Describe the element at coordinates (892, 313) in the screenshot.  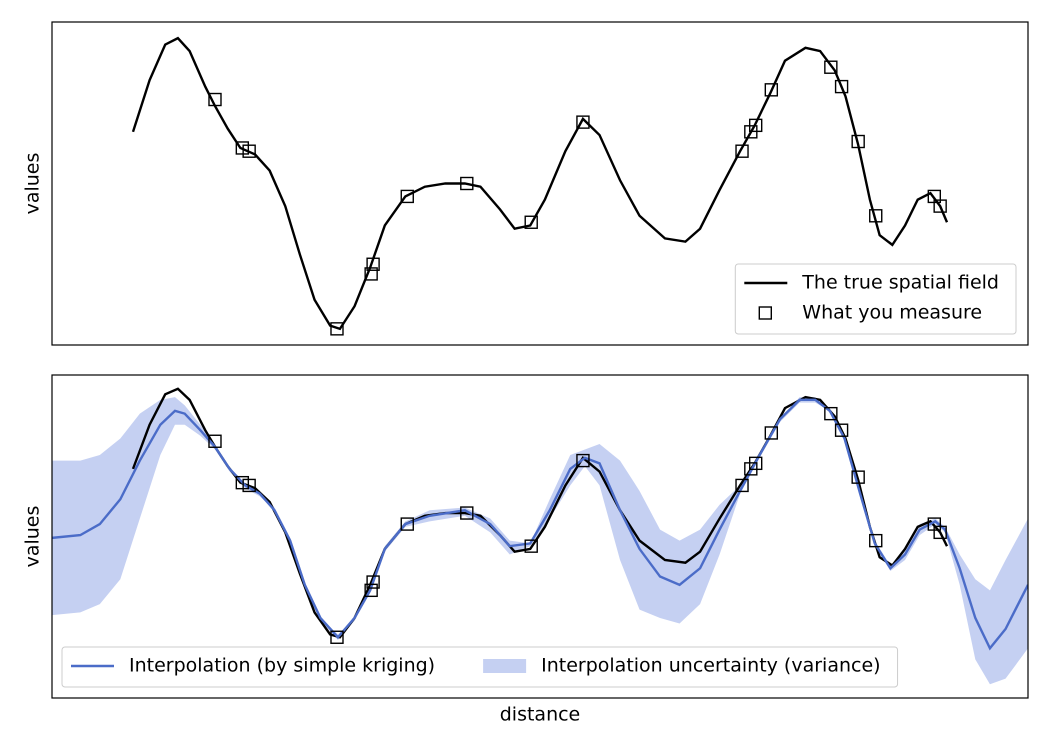
I see `legend-label: What you measure` at that location.